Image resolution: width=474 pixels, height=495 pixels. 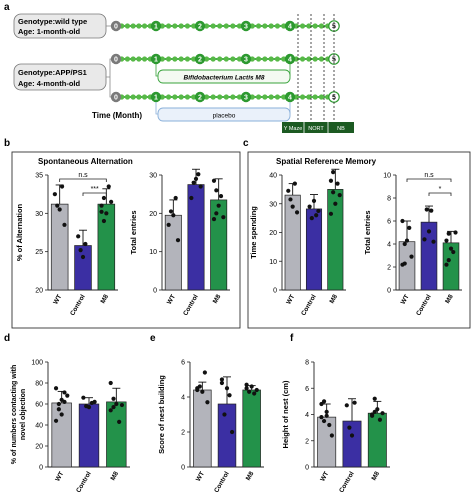 I want to click on nort-label: NORT, so click(x=316, y=129).